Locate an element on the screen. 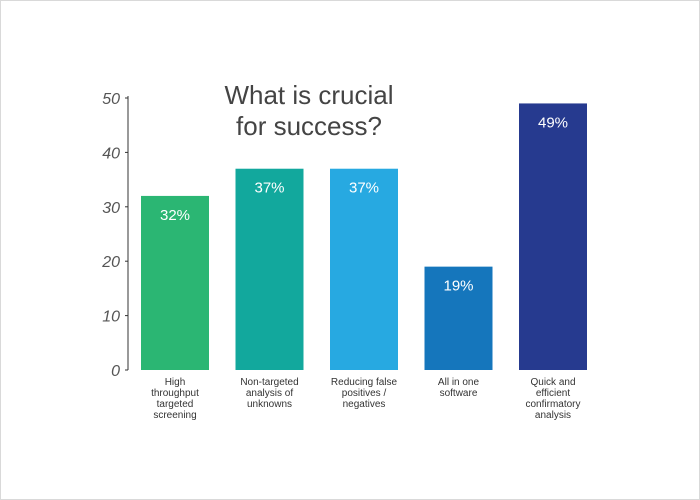  category-label: High throughput targeted screening is located at coordinates (175, 399).